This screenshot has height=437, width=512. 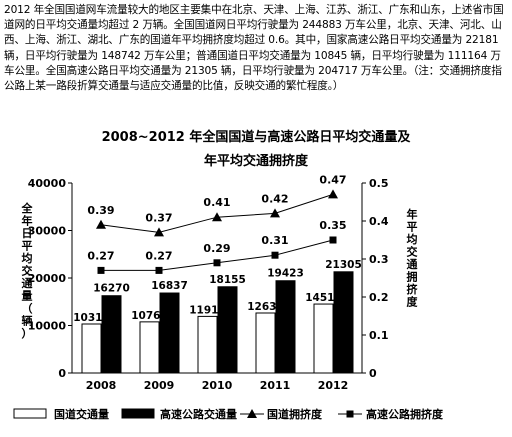 What do you see at coordinates (216, 248) in the screenshot?
I see `label-gaosu-congestion: 0.29` at bounding box center [216, 248].